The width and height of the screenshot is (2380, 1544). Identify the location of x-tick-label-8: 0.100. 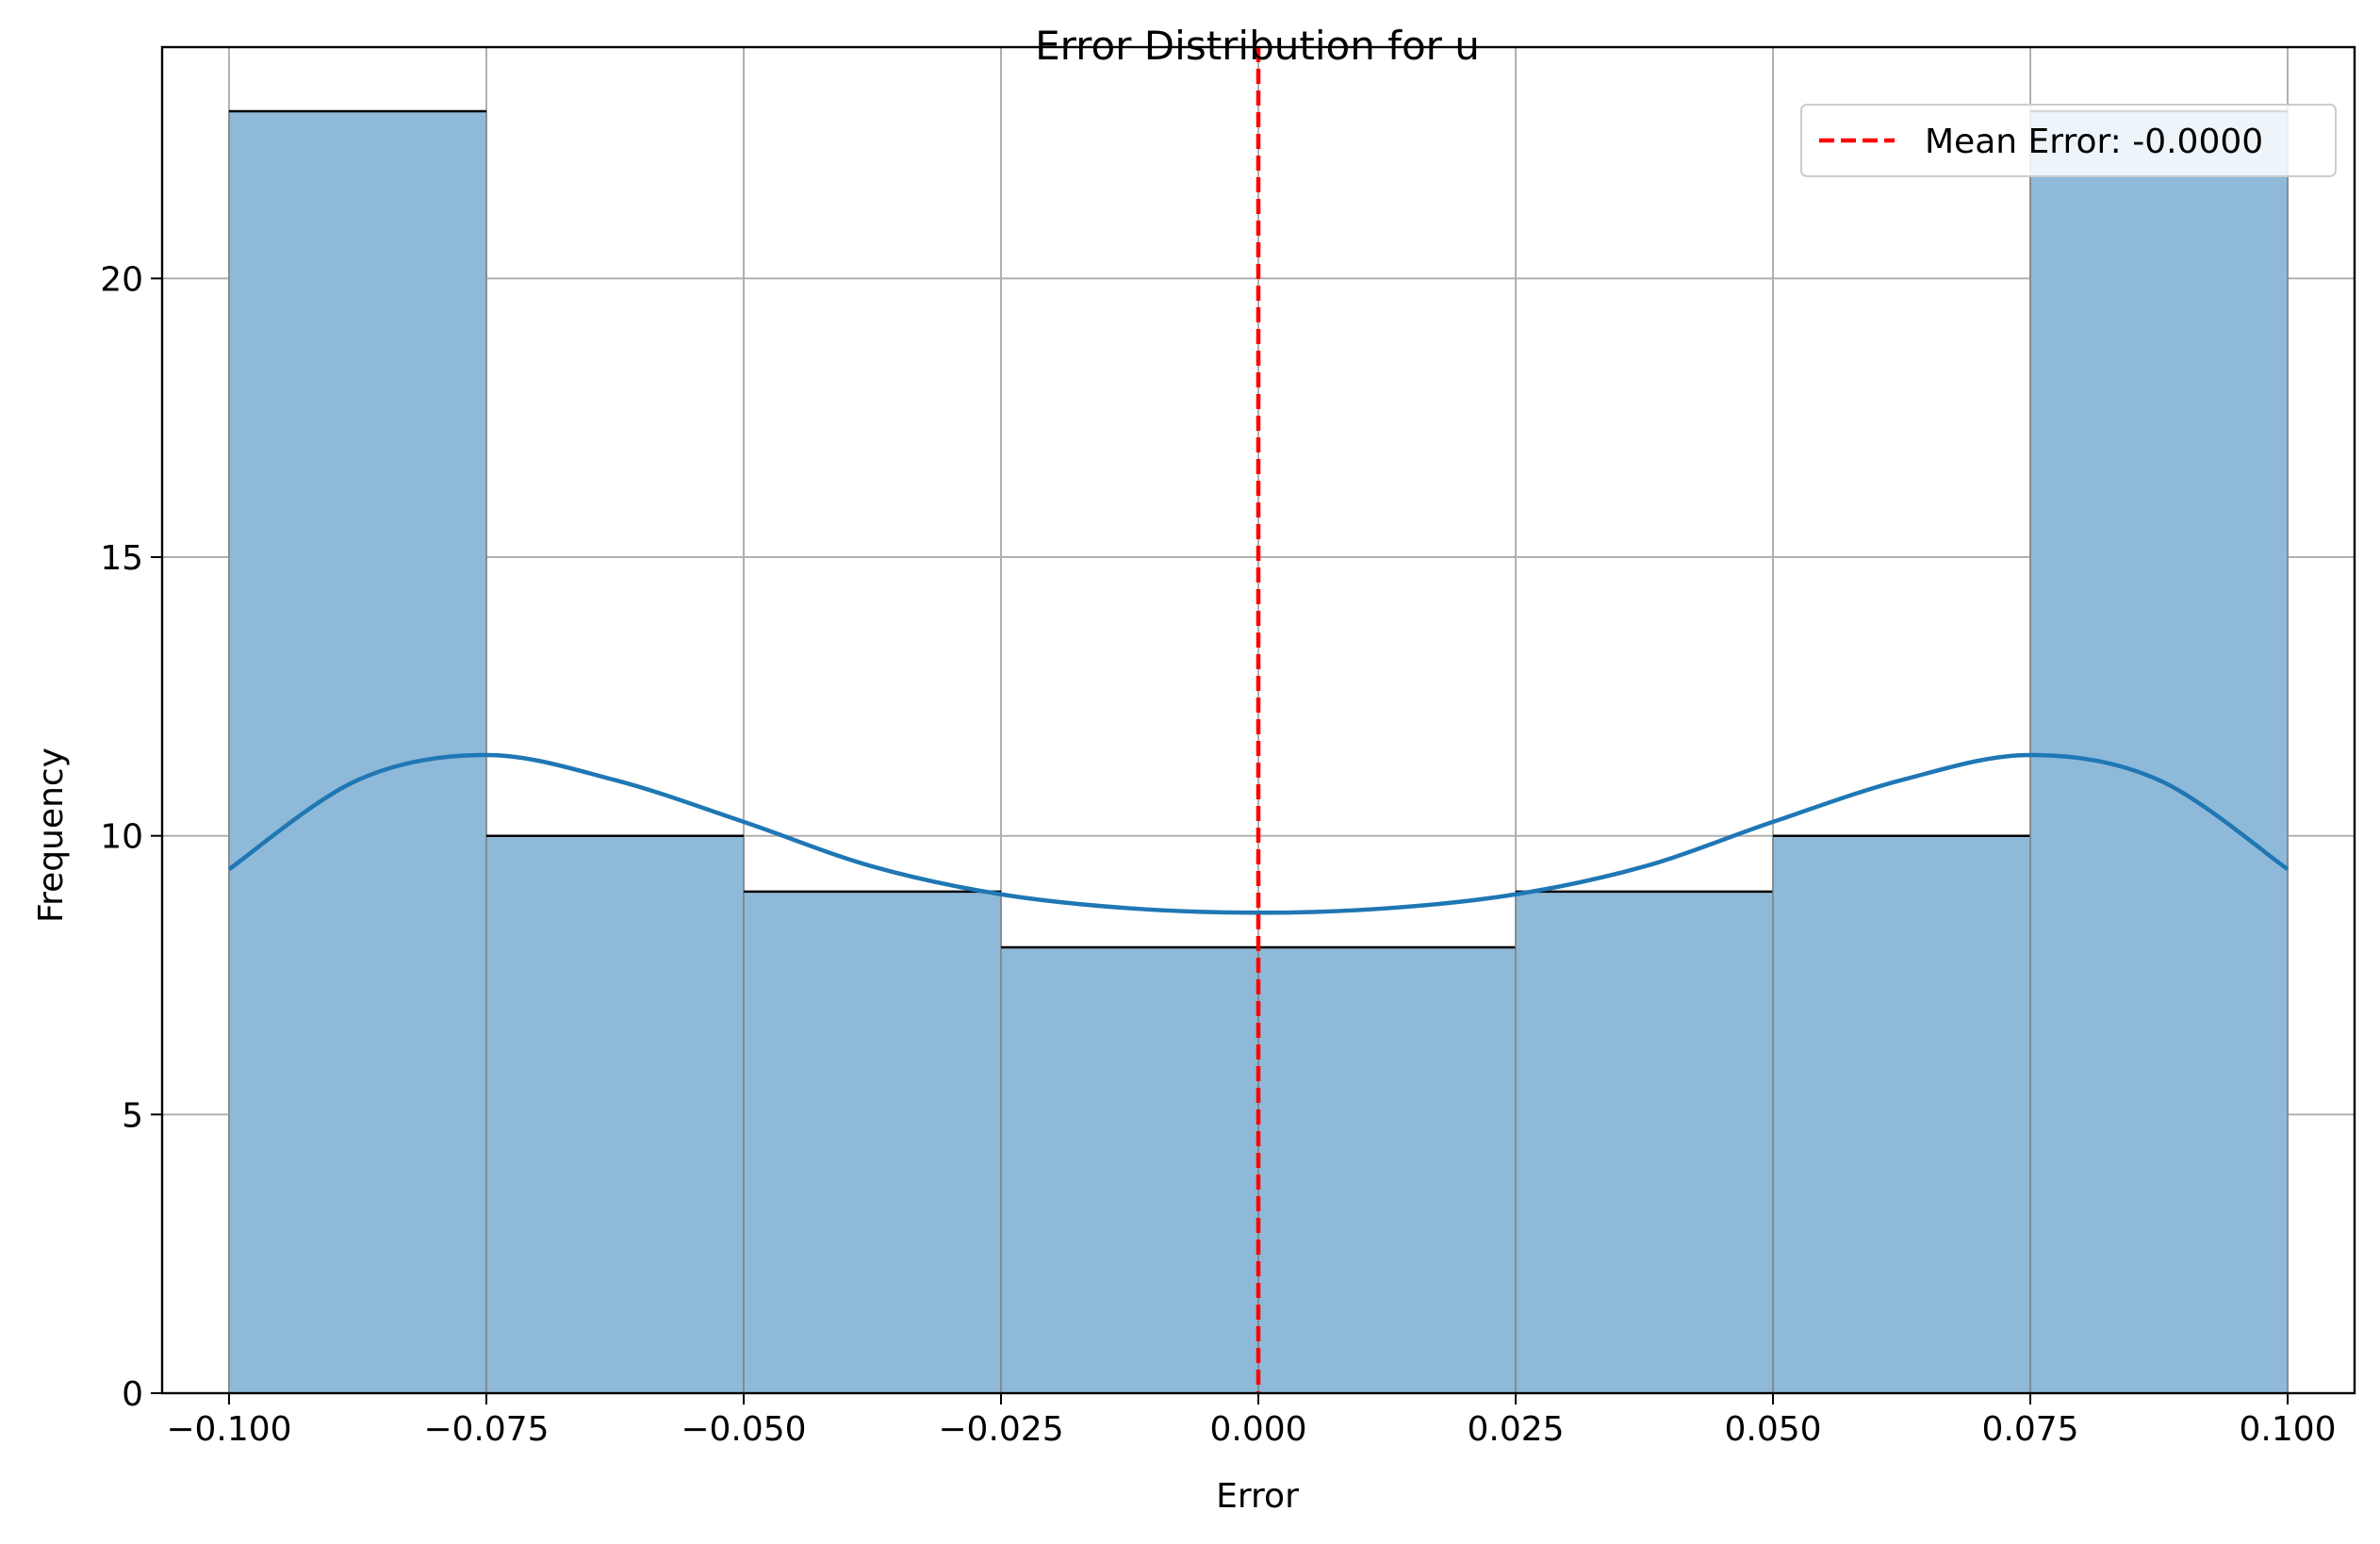
(2287, 1429).